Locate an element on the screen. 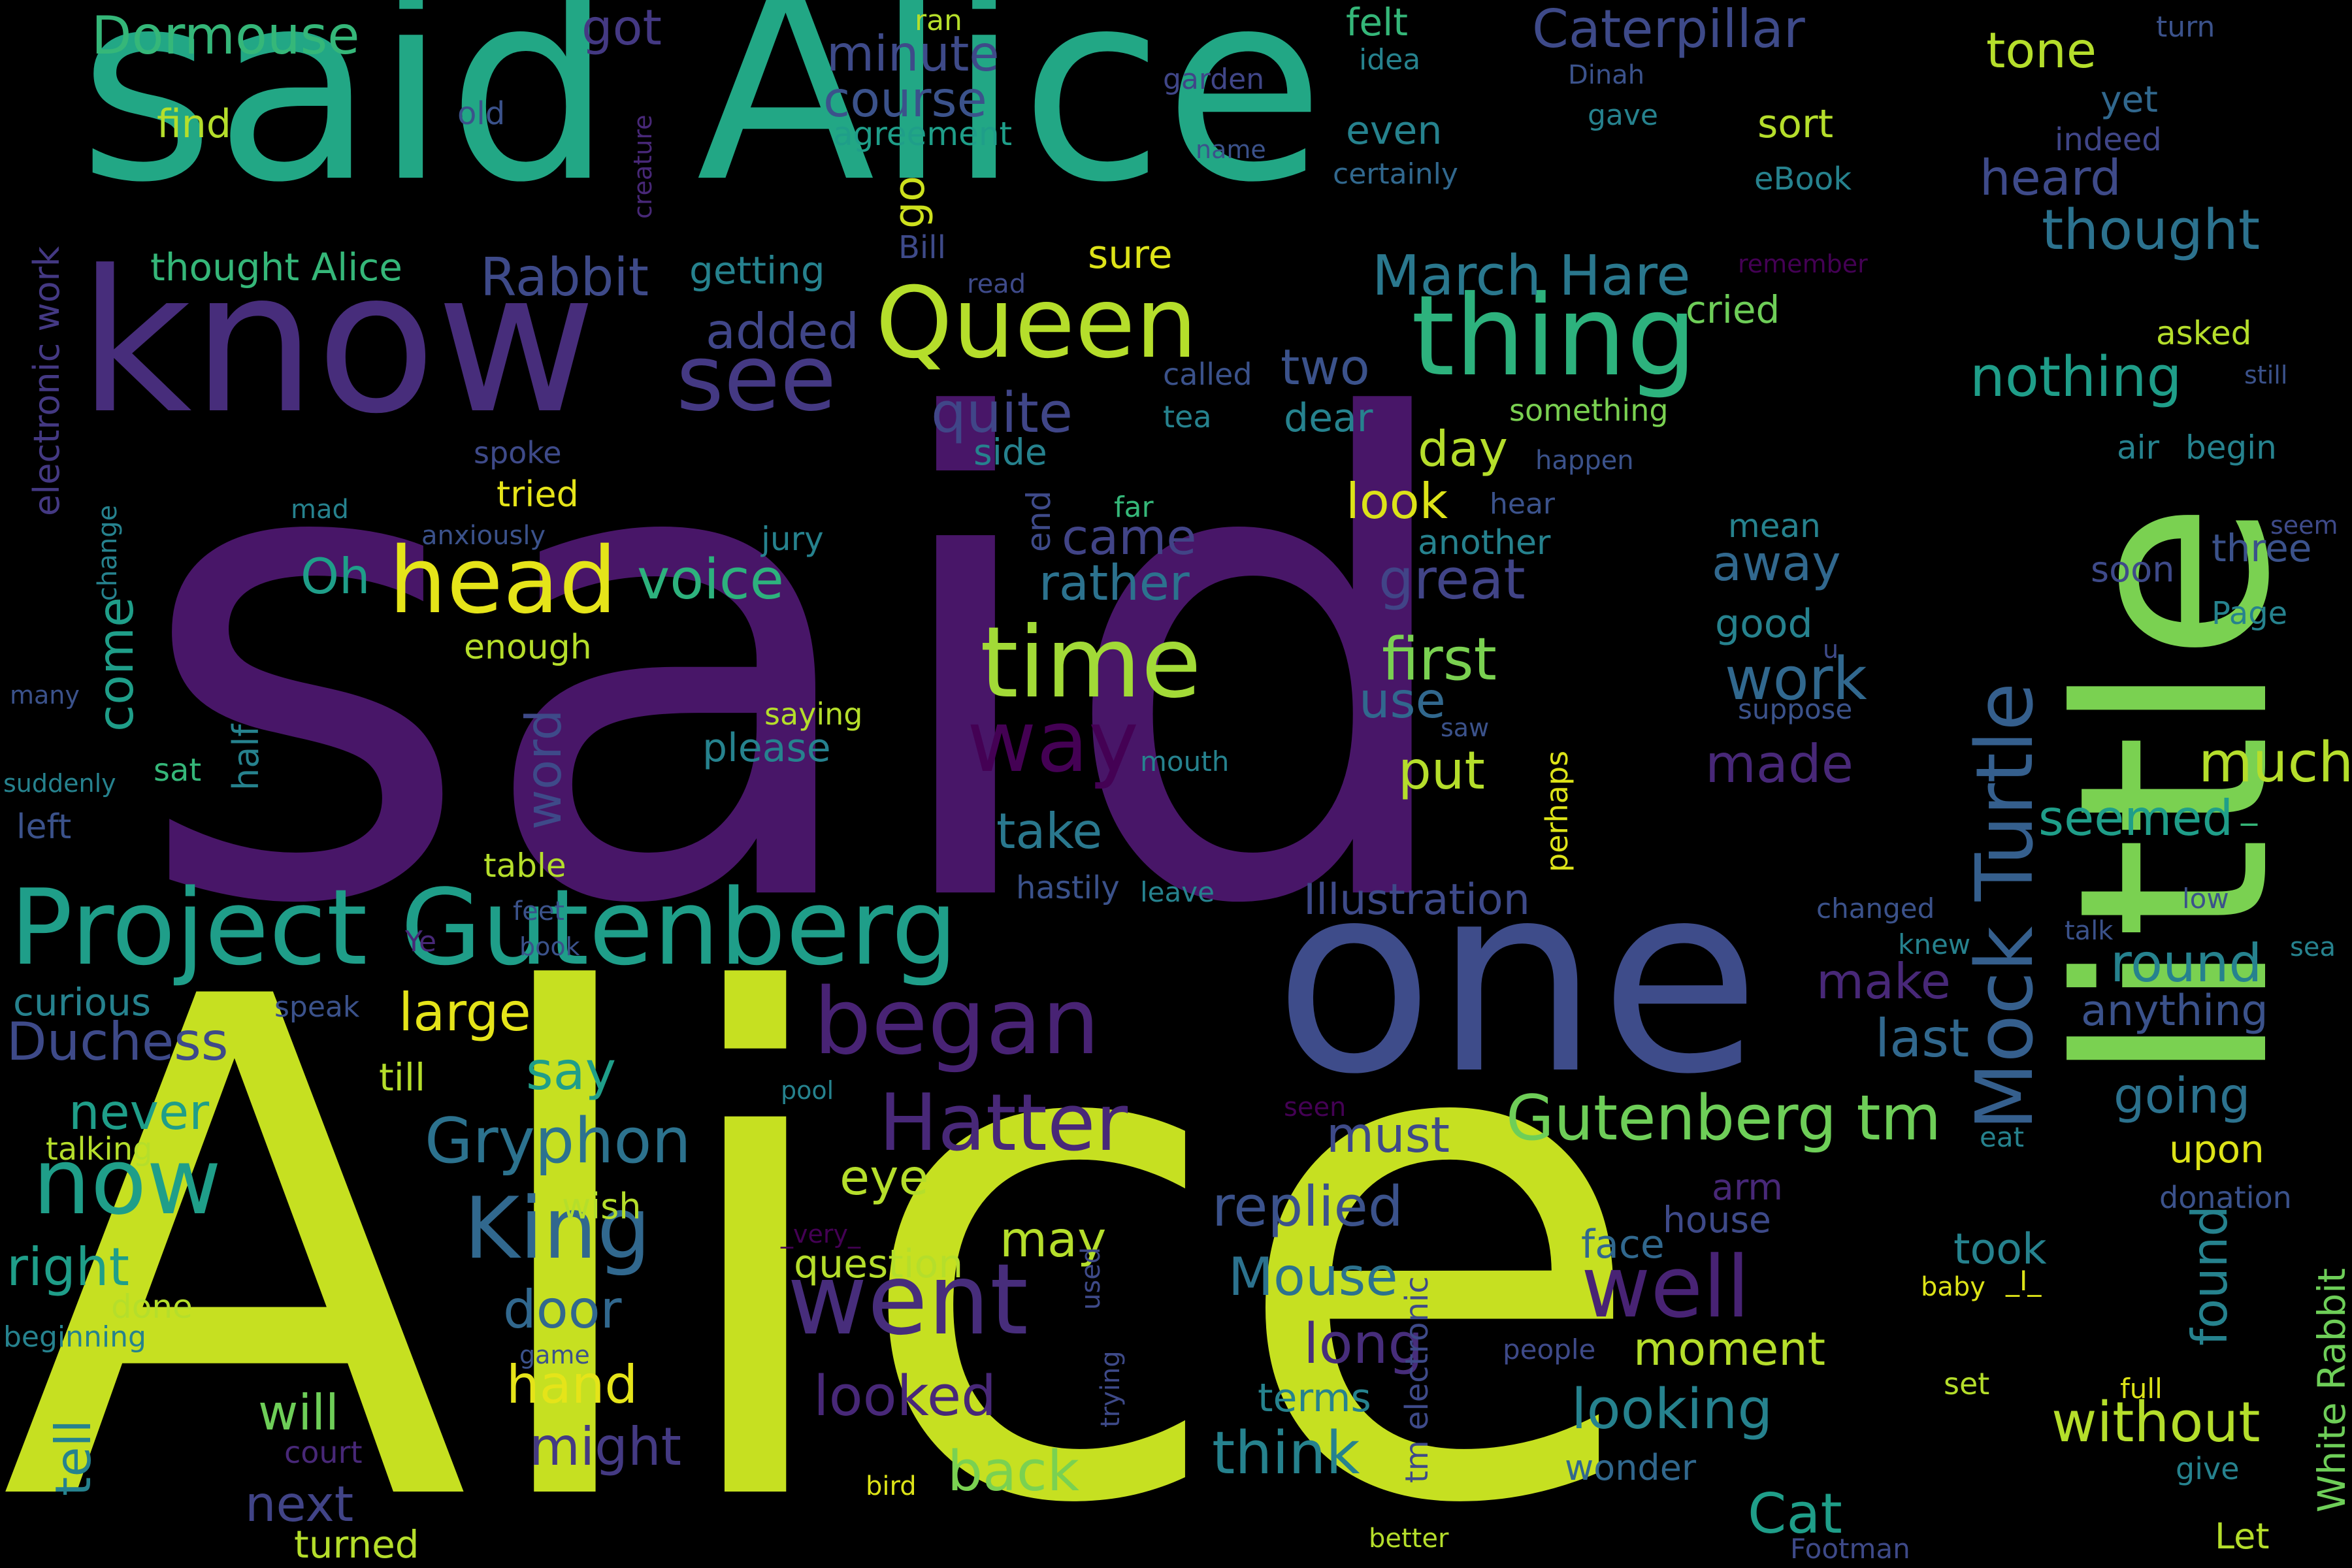 The height and width of the screenshot is (1568, 2352). word-much: much is located at coordinates (2275, 762).